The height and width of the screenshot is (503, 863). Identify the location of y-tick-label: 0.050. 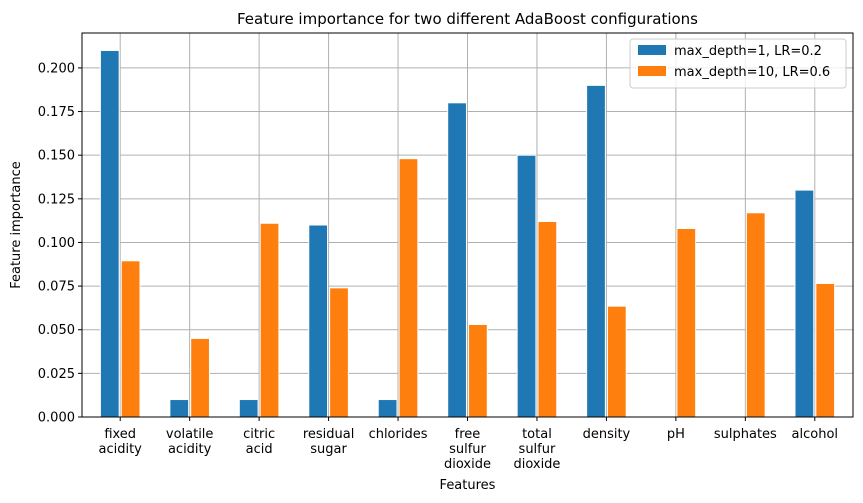
(56, 330).